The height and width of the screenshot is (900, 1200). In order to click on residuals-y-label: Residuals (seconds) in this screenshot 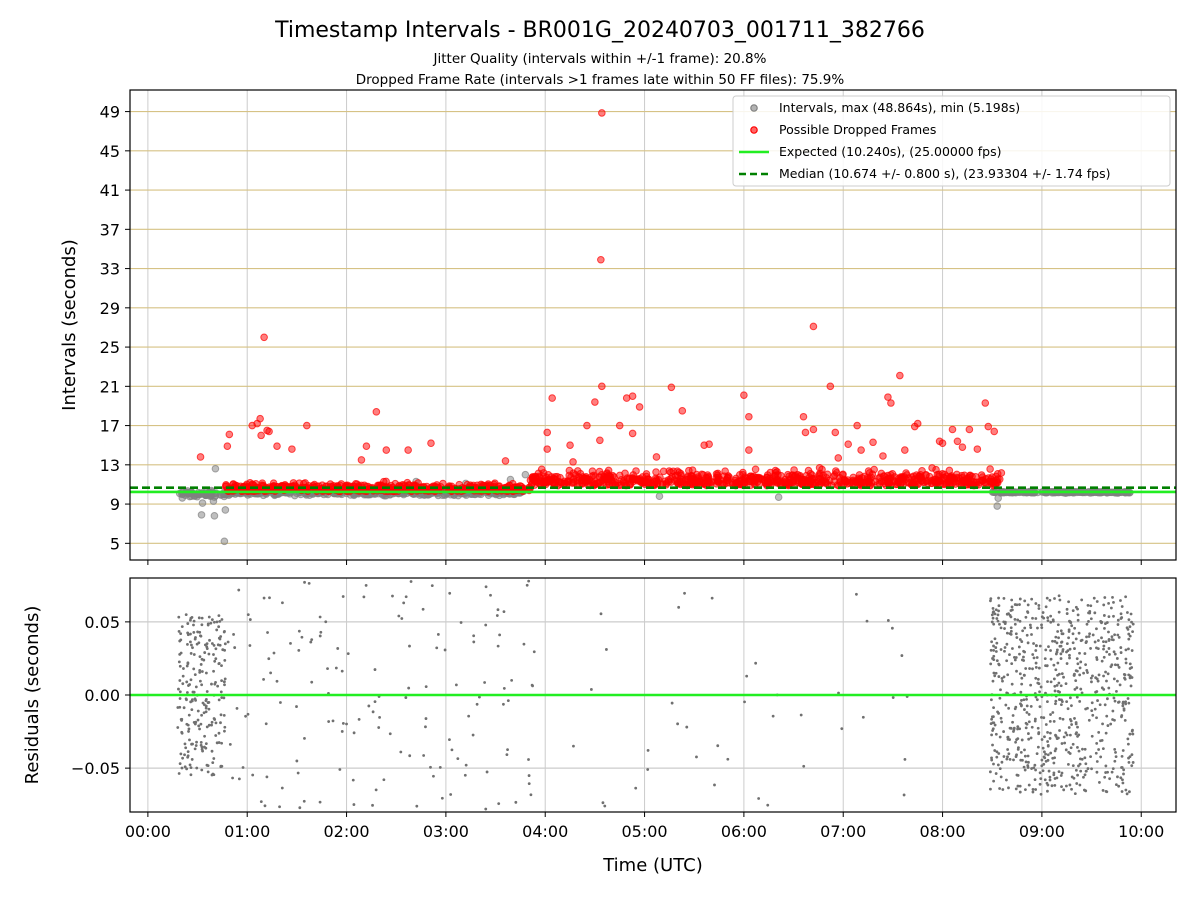, I will do `click(32, 695)`.